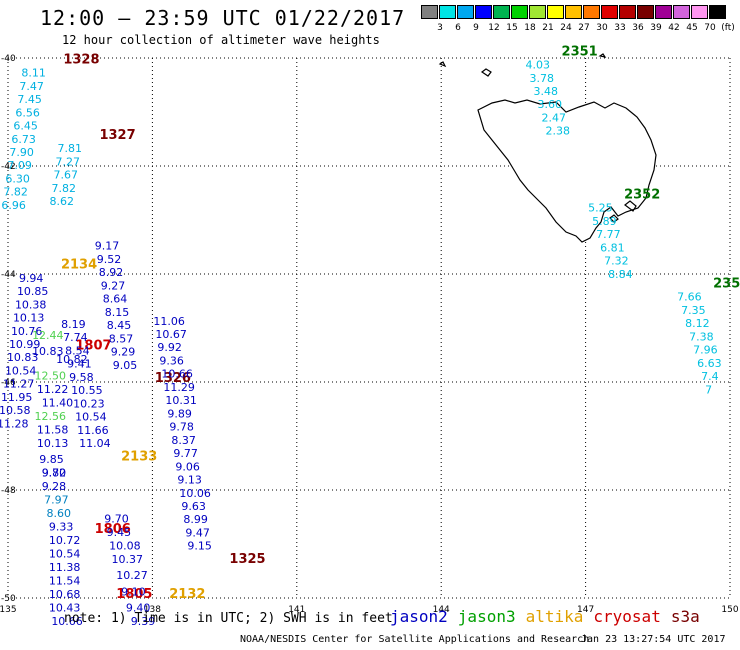 This screenshot has height=650, width=740. What do you see at coordinates (199, 546) in the screenshot?
I see `wave-height-value: 9.15` at bounding box center [199, 546].